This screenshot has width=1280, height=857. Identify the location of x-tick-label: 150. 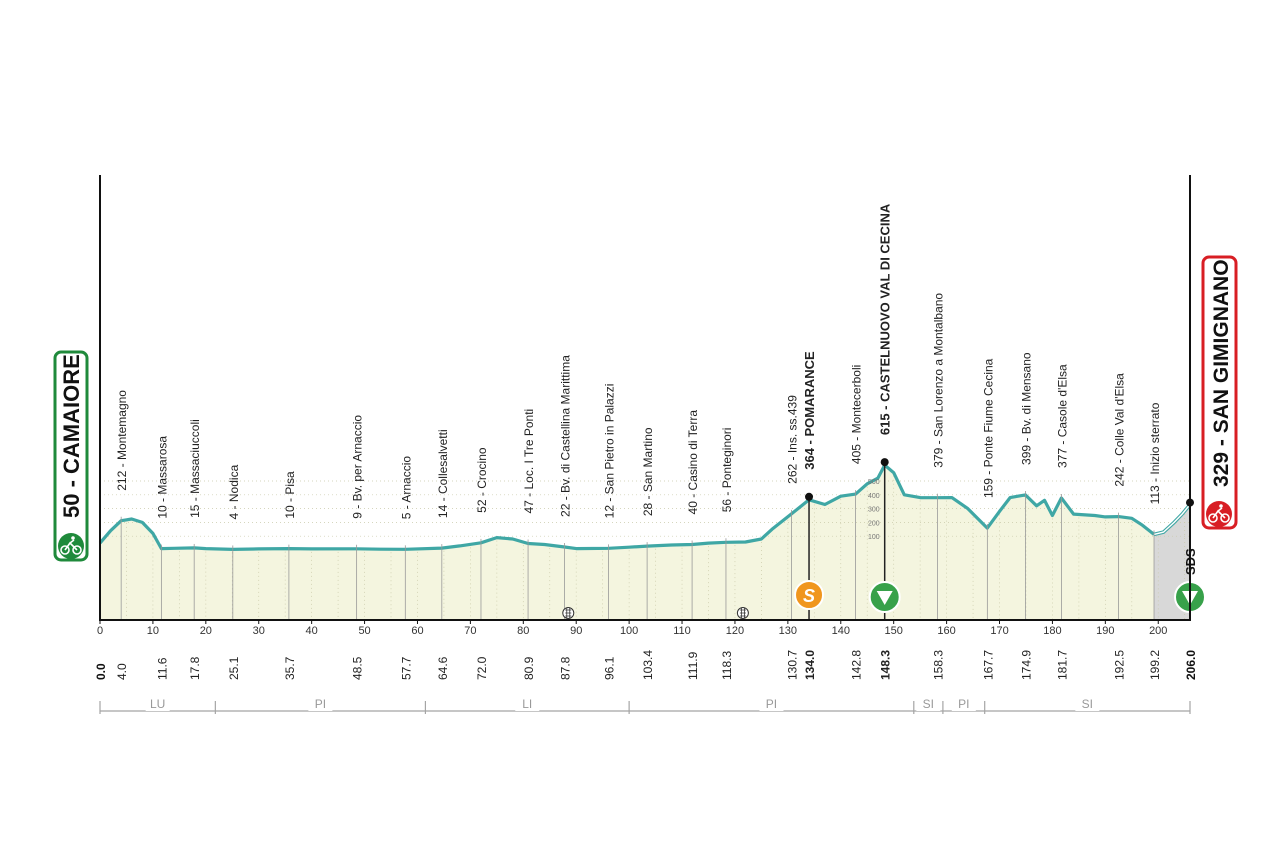
(894, 631).